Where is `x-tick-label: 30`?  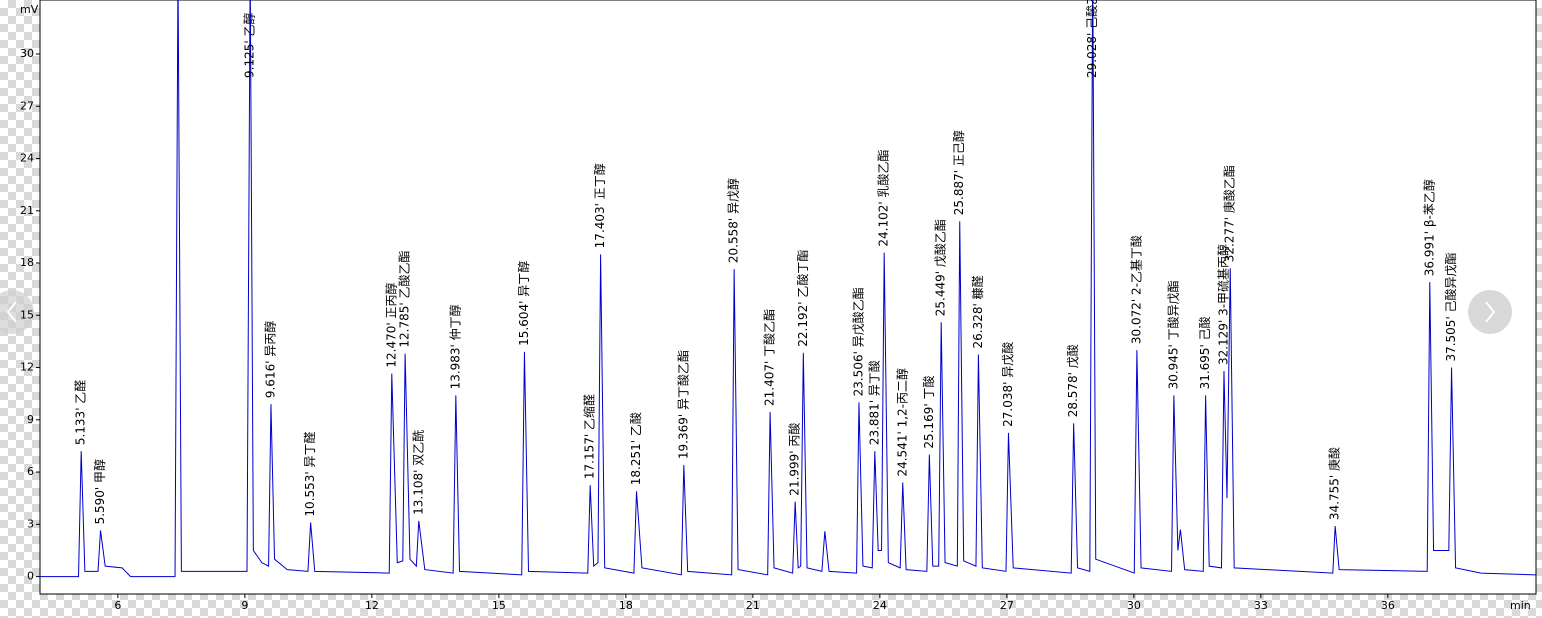 x-tick-label: 30 is located at coordinates (1134, 605).